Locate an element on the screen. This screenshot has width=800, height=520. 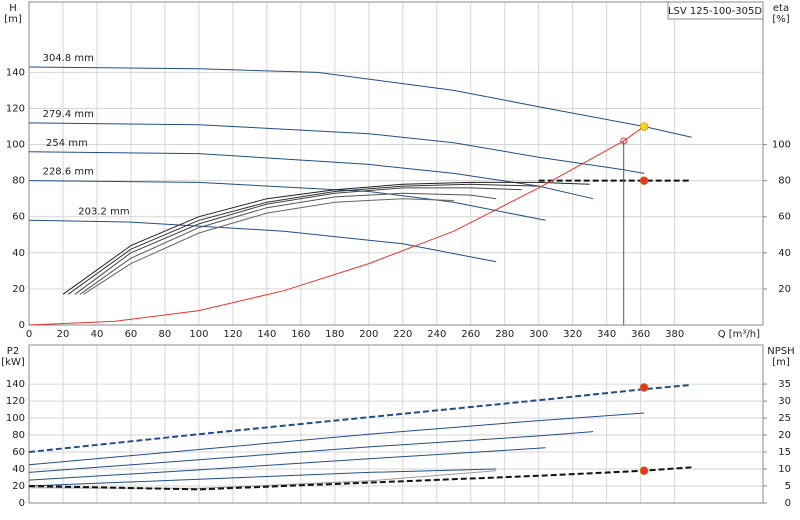
y2-tick-label: 5 is located at coordinates (788, 486).